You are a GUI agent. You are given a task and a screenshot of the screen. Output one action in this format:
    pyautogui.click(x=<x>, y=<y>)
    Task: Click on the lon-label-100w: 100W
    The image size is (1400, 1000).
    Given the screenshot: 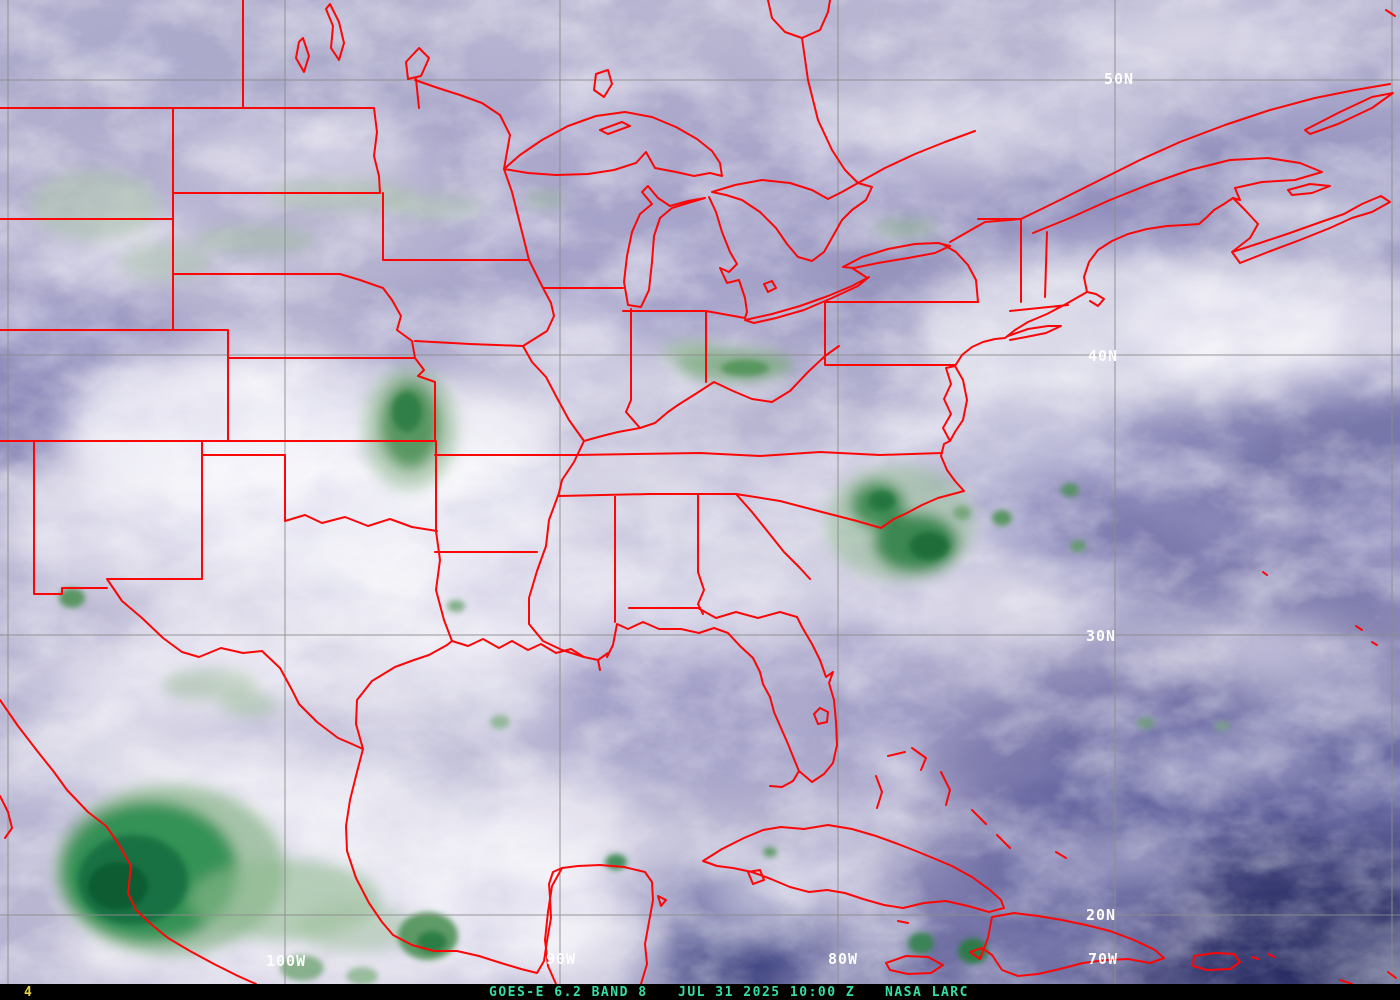 What is the action you would take?
    pyautogui.click(x=286, y=961)
    